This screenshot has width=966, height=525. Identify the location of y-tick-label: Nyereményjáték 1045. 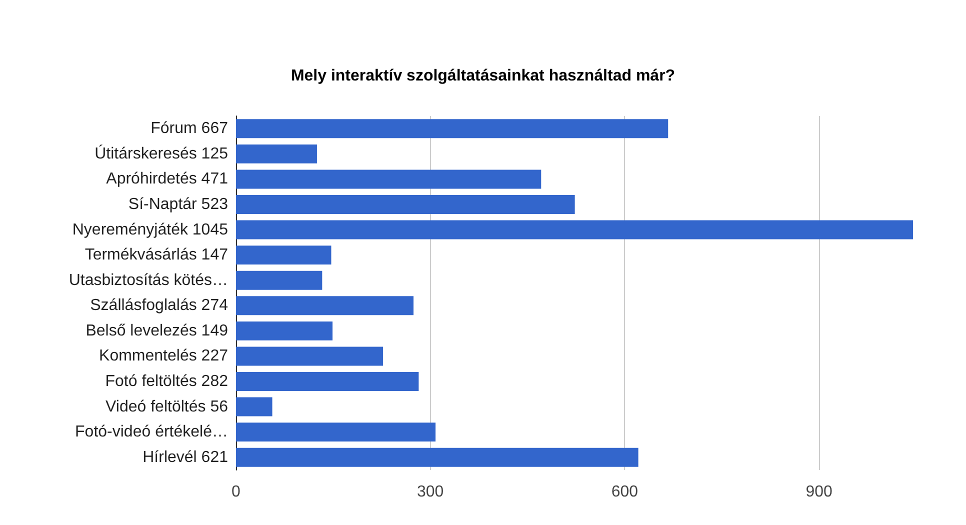
(150, 229).